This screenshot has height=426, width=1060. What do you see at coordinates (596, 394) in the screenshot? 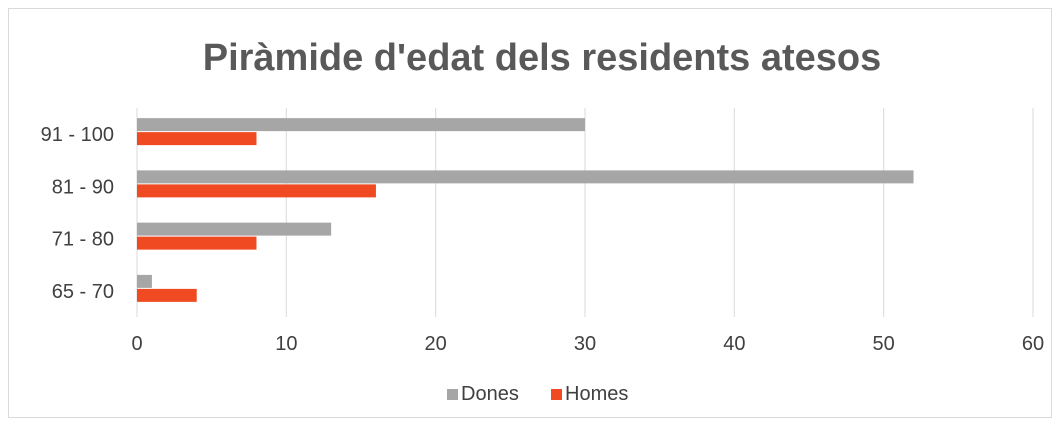
I see `legend-label-homes: Homes` at bounding box center [596, 394].